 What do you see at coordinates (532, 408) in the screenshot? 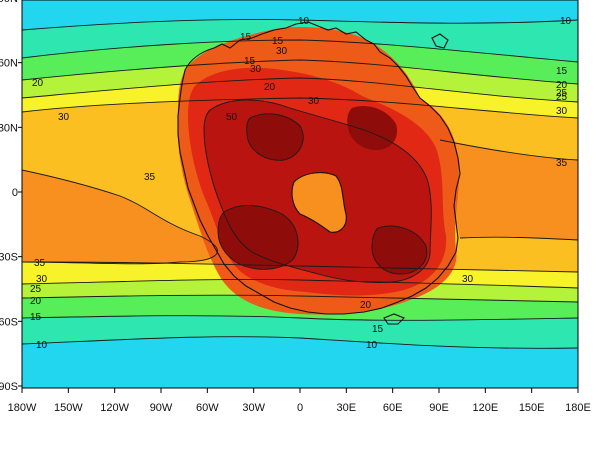
I see `x-tick-label: 150E` at bounding box center [532, 408].